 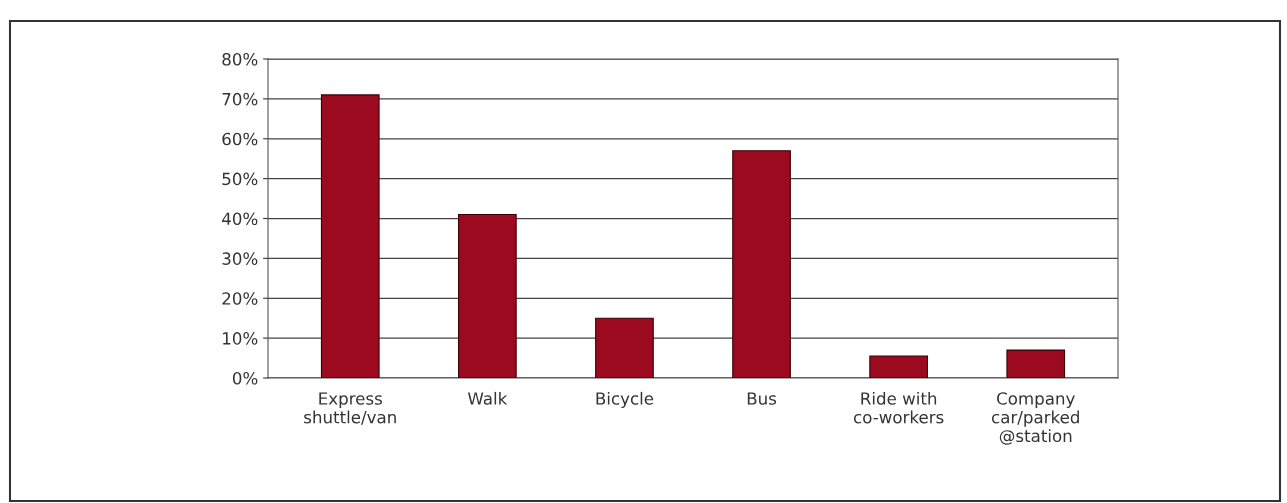 What do you see at coordinates (245, 378) in the screenshot?
I see `y-tick-label: 0%` at bounding box center [245, 378].